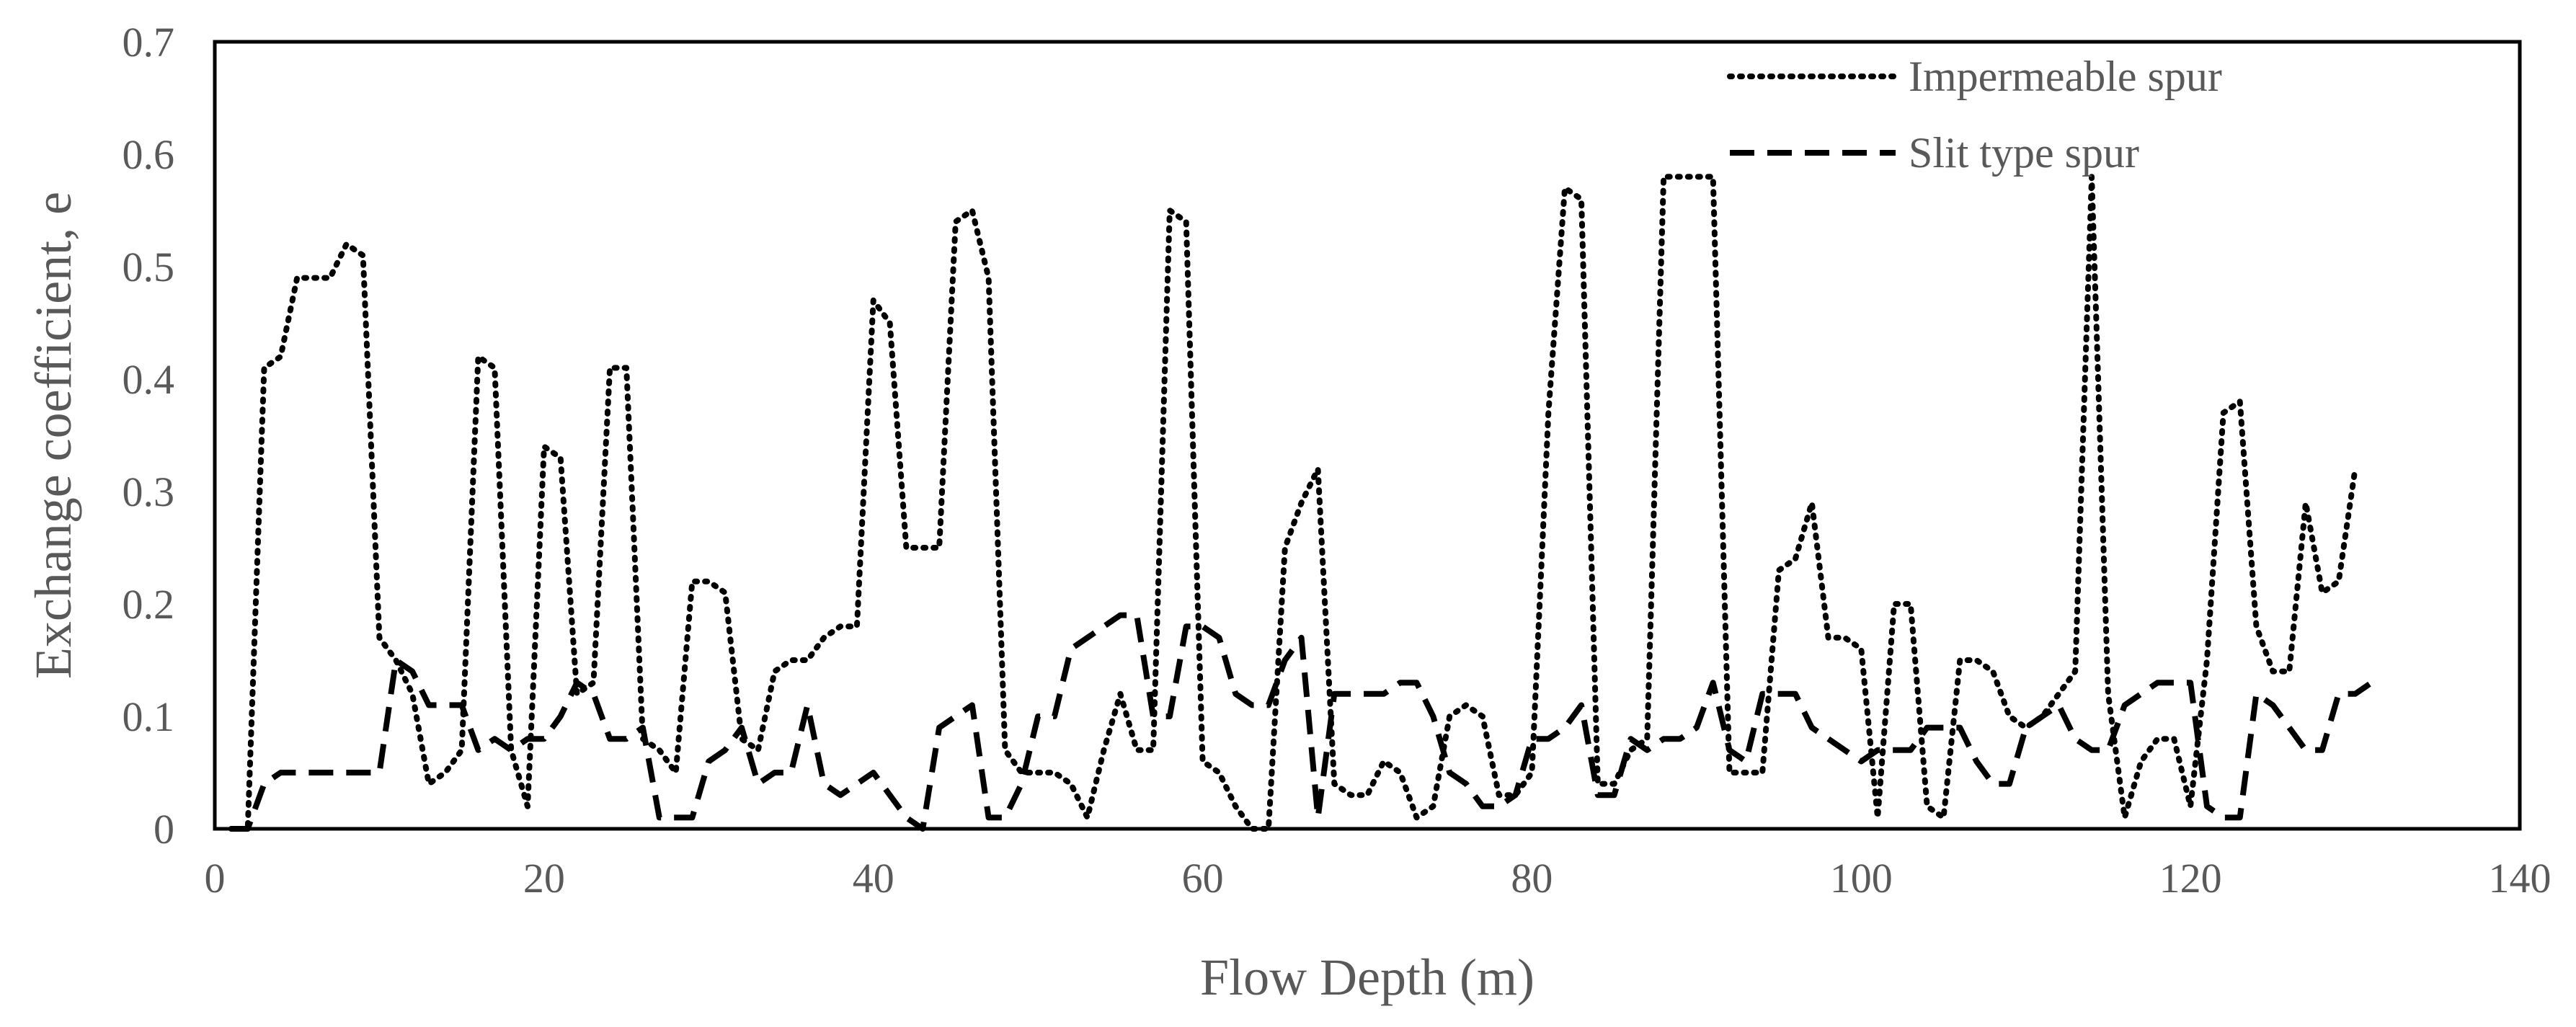  I want to click on y-tick-label: 0.7, so click(149, 42).